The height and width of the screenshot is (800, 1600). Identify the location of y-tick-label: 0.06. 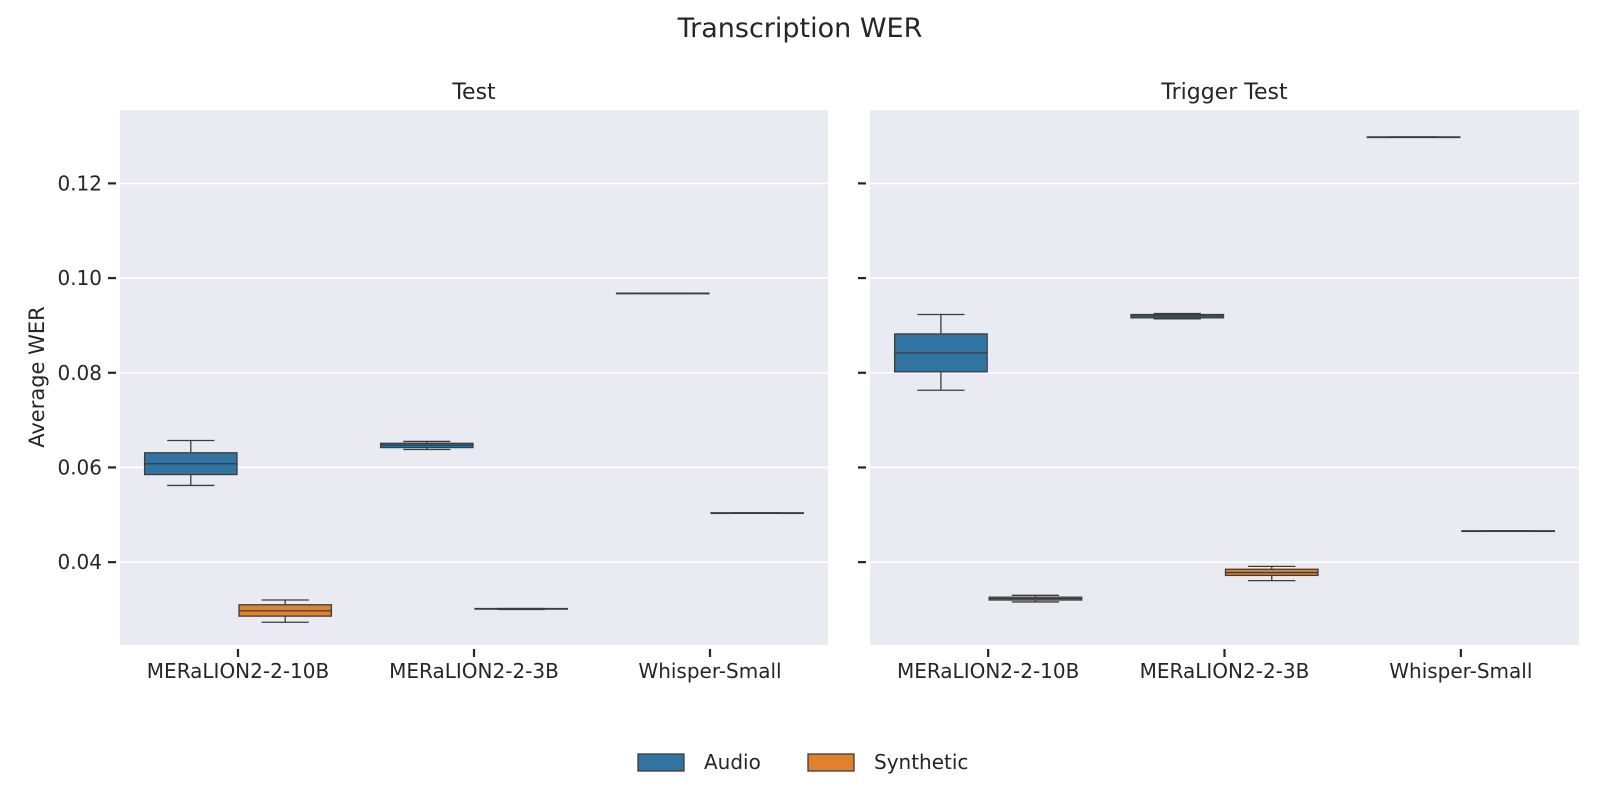
(79, 467).